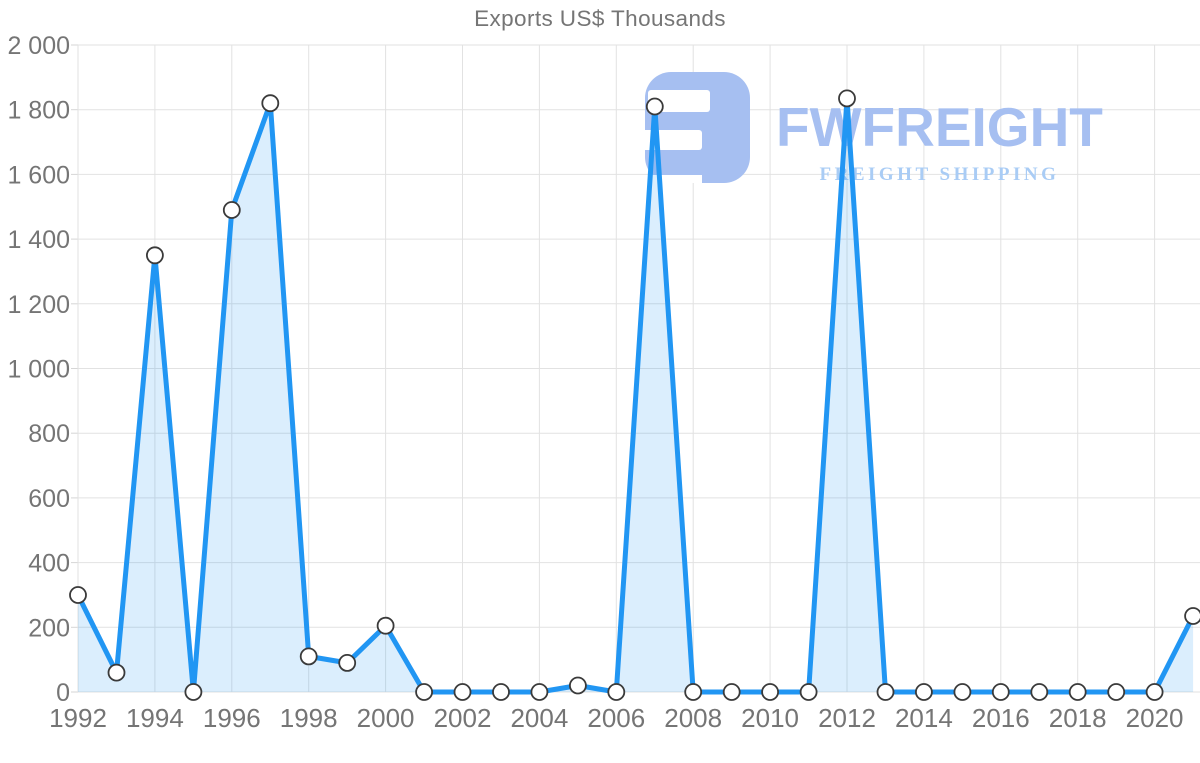 The width and height of the screenshot is (1200, 763). What do you see at coordinates (600, 18) in the screenshot?
I see `chart-title: Exports US$ Thousands` at bounding box center [600, 18].